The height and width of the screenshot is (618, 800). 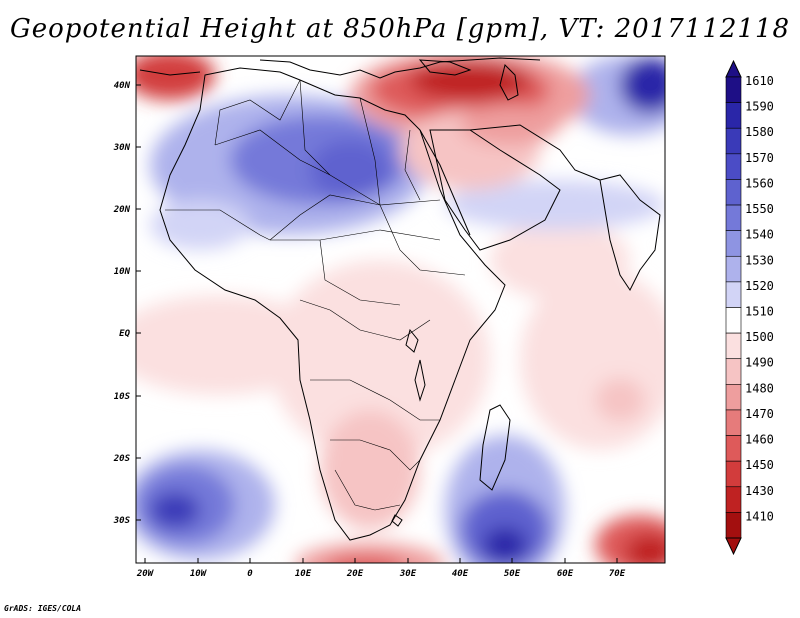 I want to click on colorbar-label: 1410, so click(x=759, y=516).